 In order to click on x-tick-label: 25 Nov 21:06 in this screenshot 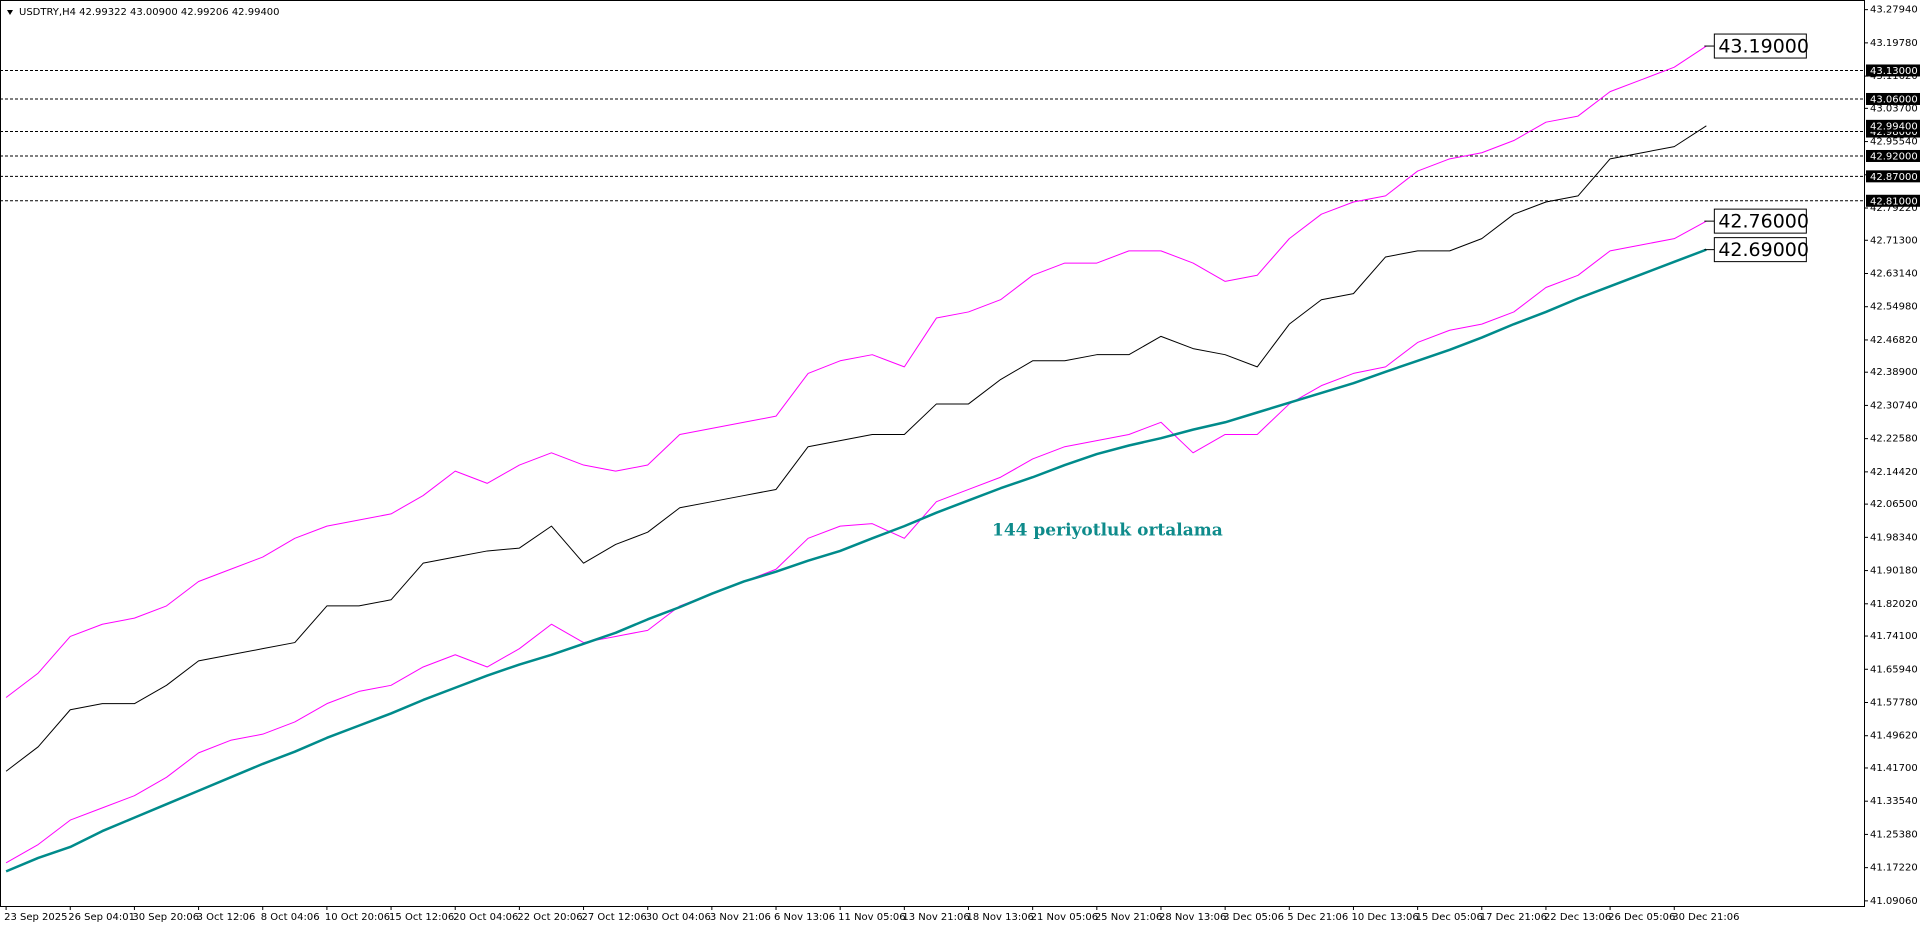, I will do `click(1128, 917)`.